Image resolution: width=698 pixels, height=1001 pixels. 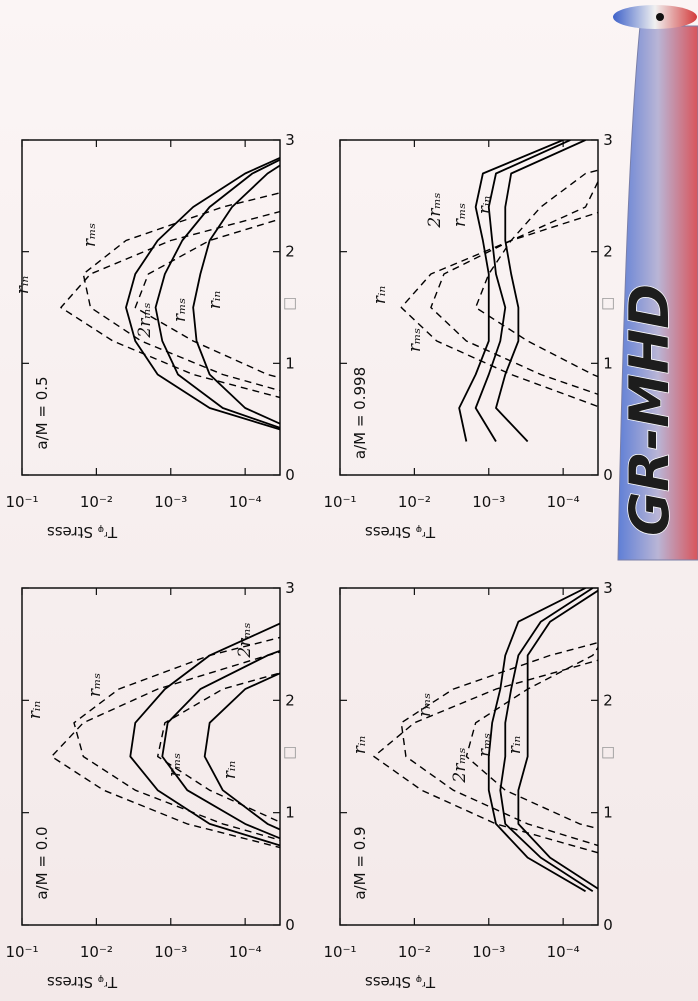 I want to click on jet-funnel, so click(x=657, y=293).